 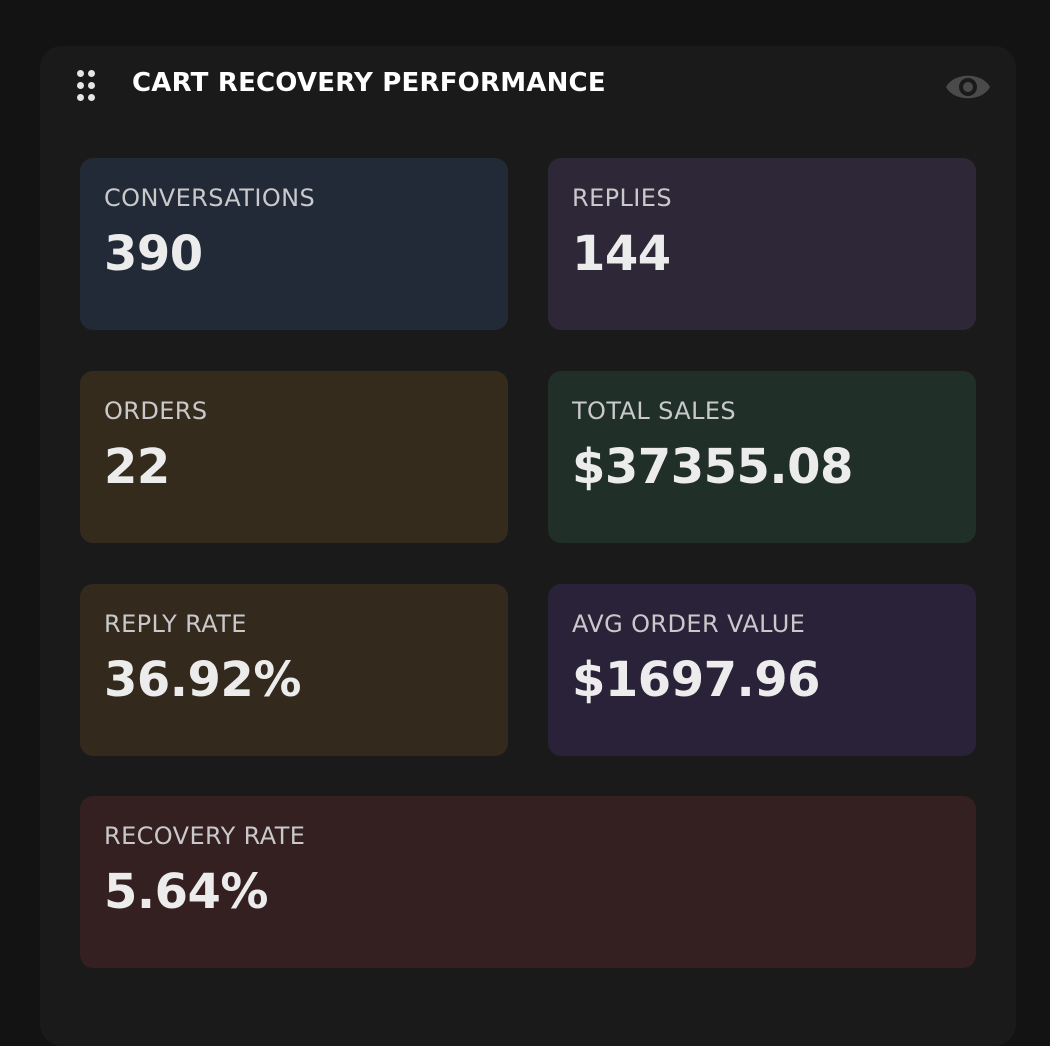 I want to click on total-sales-card: TOTAL SALES $37355.08, so click(x=762, y=457).